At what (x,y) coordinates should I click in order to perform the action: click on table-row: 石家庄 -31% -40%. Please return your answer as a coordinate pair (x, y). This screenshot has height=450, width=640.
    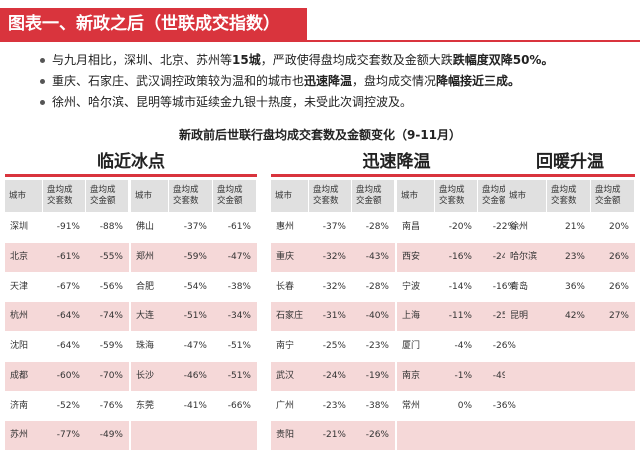
    Looking at the image, I should click on (333, 316).